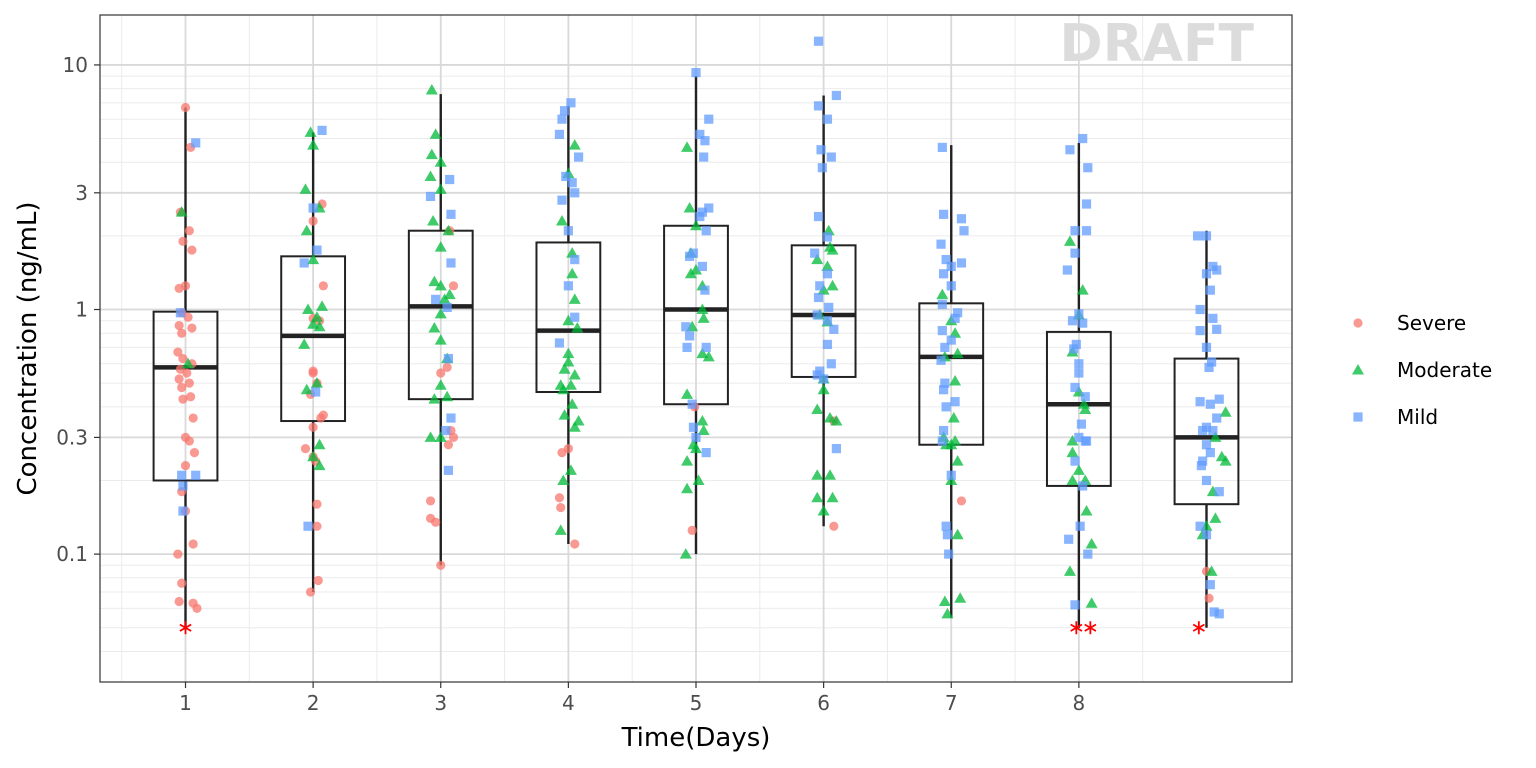 The height and width of the screenshot is (768, 1536). I want to click on x-axis-ticks: 1 2 3 4 5 6 7 8, so click(632, 698).